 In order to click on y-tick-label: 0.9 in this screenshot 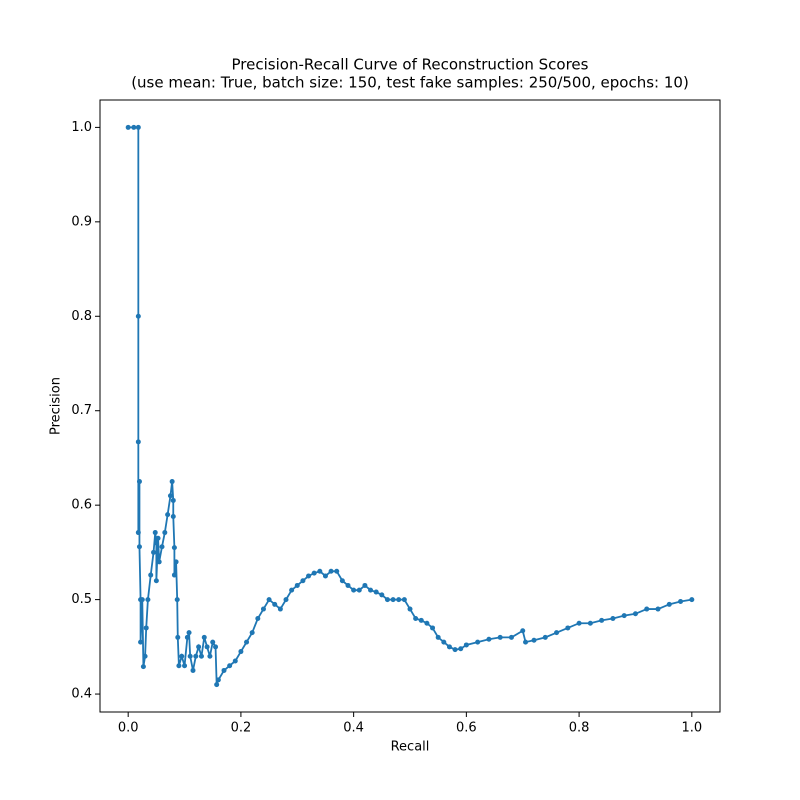, I will do `click(81, 221)`.